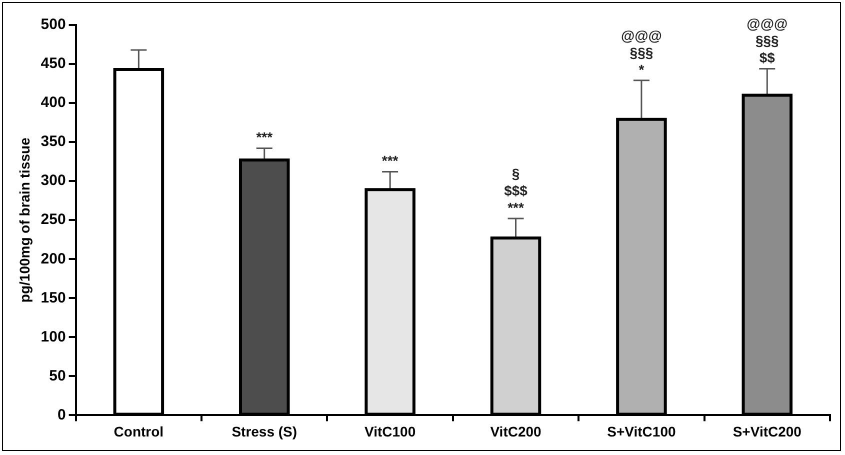 This screenshot has width=845, height=455. Describe the element at coordinates (53, 25) in the screenshot. I see `y-tick-label: 500` at that location.